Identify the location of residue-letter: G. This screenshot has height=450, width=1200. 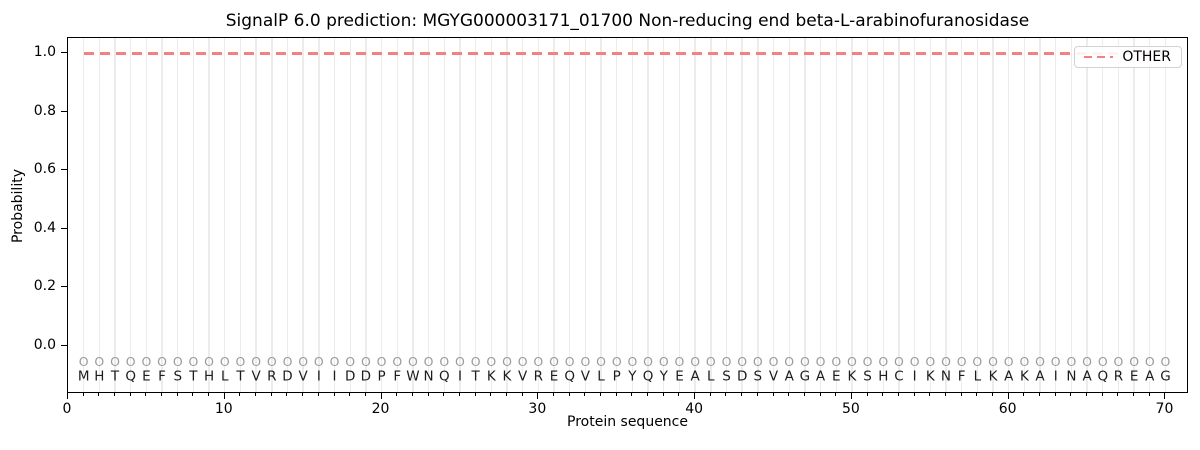
(1165, 376).